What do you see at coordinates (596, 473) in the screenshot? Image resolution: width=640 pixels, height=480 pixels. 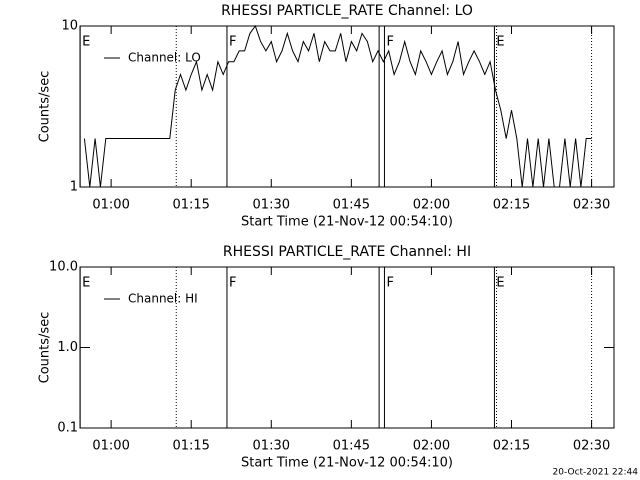 I see `timestamp: 20-Oct-2021 22:44` at bounding box center [596, 473].